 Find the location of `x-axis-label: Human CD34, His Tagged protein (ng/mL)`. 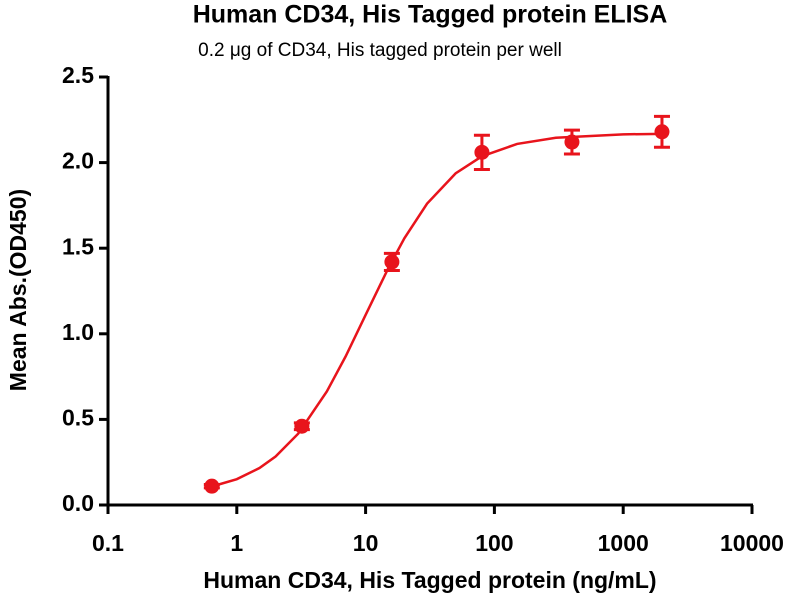

x-axis-label: Human CD34, His Tagged protein (ng/mL) is located at coordinates (429, 580).